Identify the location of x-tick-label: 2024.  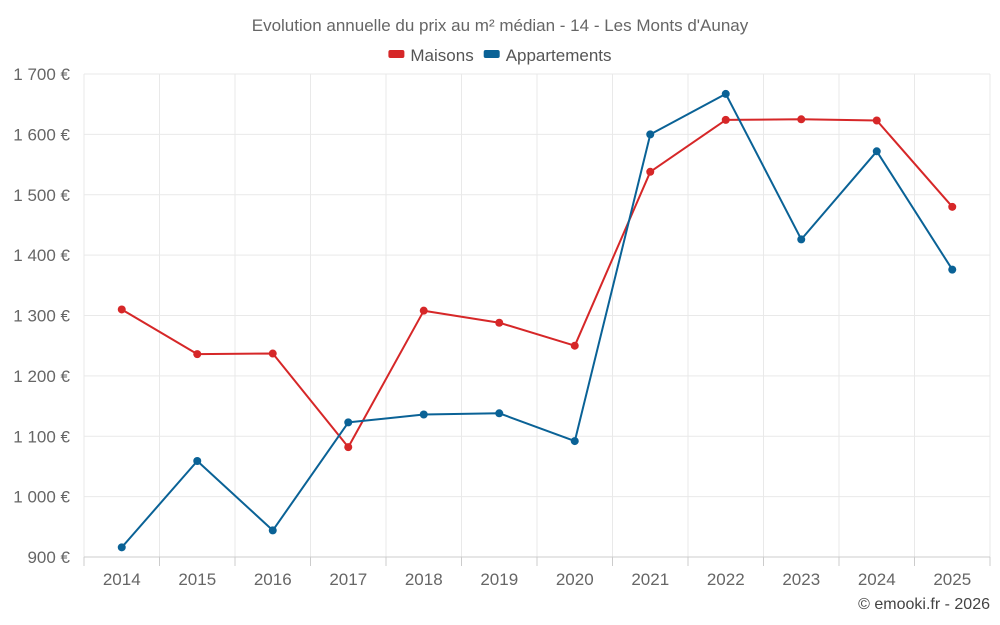
(877, 579).